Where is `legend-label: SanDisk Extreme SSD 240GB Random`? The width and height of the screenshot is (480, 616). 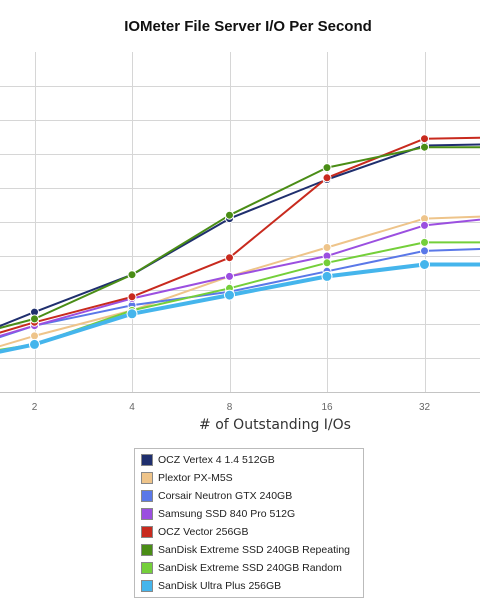
legend-label: SanDisk Extreme SSD 240GB Random is located at coordinates (250, 568).